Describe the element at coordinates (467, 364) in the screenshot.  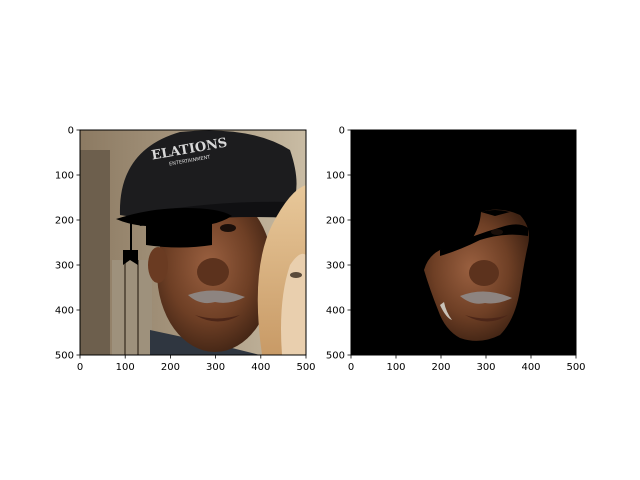
I see `right-x-ticks: 0 100 200 300 400 500` at that location.